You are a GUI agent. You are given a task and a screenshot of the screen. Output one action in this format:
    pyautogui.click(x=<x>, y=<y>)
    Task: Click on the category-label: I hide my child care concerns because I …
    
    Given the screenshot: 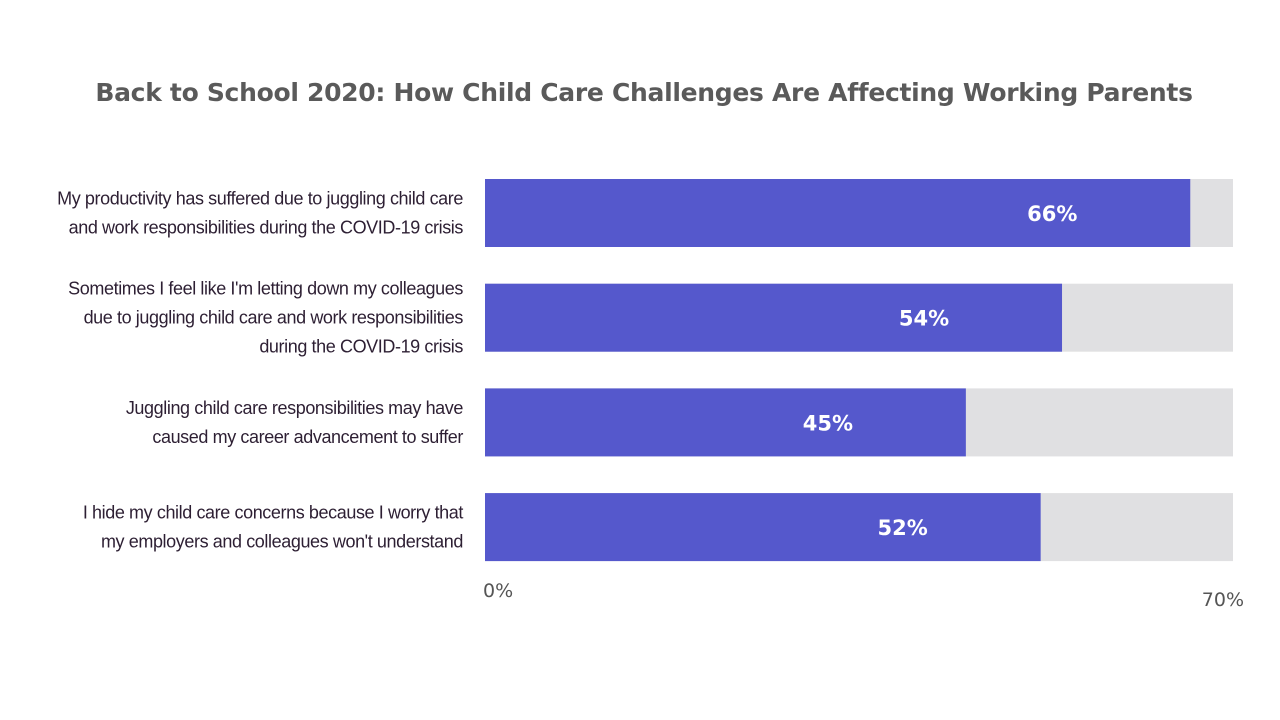 What is the action you would take?
    pyautogui.click(x=273, y=527)
    